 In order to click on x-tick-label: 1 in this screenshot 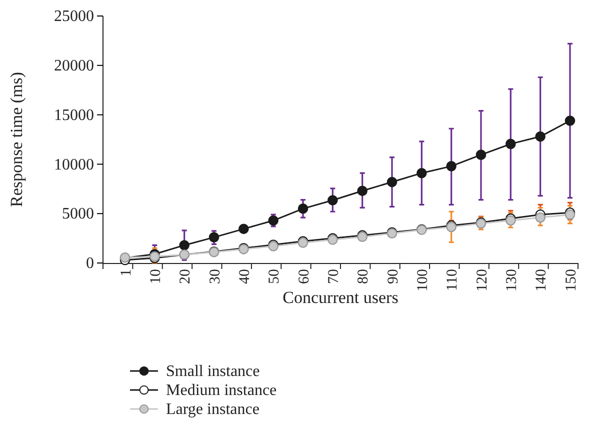, I will do `click(126, 272)`.